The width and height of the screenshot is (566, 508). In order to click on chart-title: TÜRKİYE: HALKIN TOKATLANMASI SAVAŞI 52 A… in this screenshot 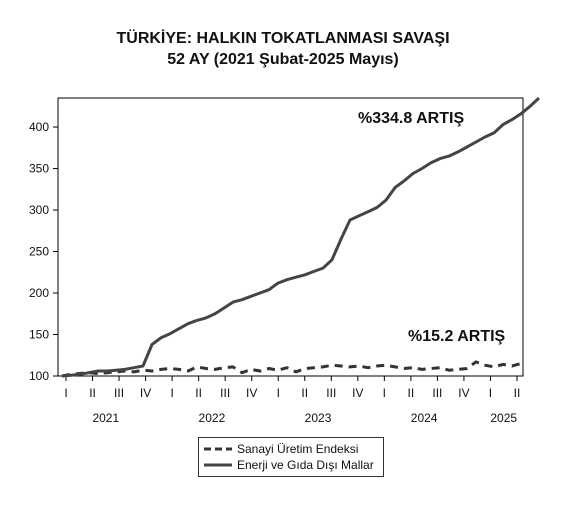, I will do `click(283, 49)`.